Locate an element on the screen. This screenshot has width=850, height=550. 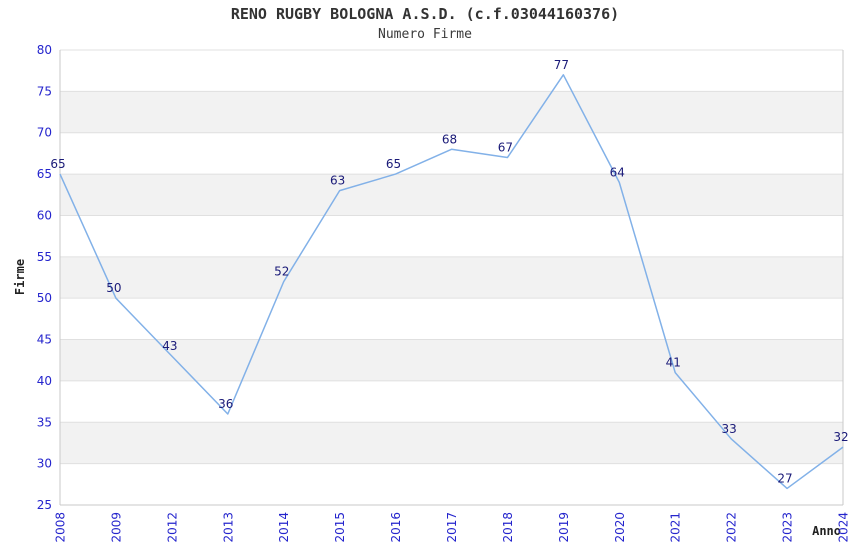
x-tick-label: 2019 is located at coordinates (564, 527).